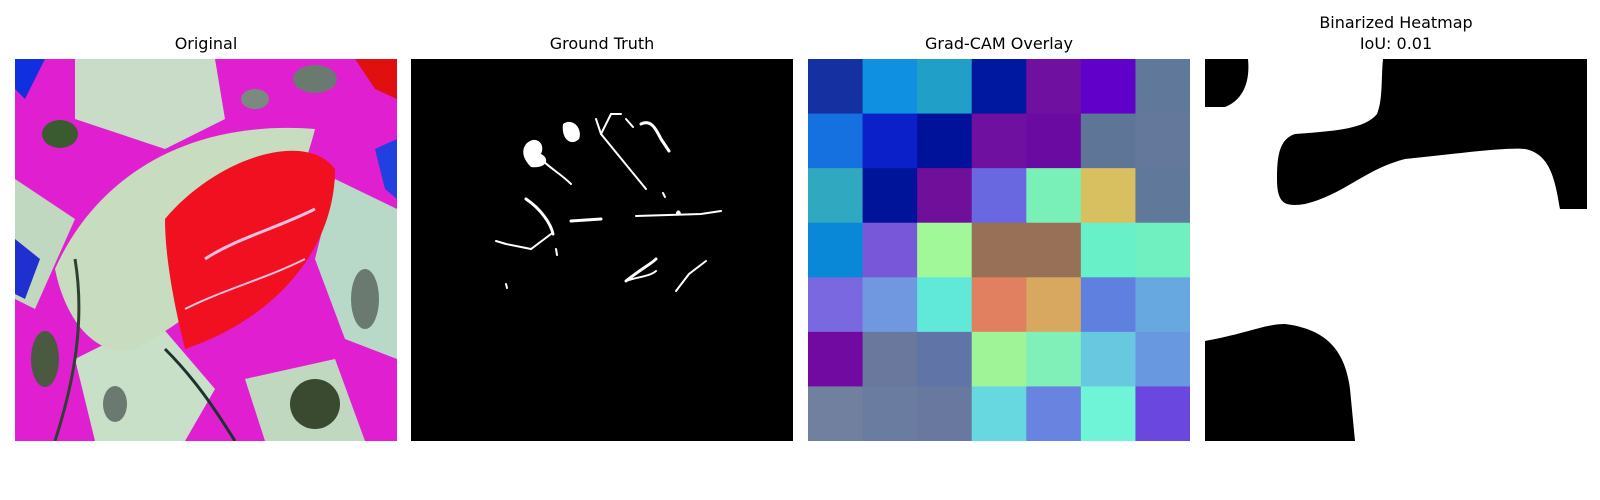 Image resolution: width=1600 pixels, height=500 pixels. I want to click on gradcam-cell-r2-c1, so click(890, 196).